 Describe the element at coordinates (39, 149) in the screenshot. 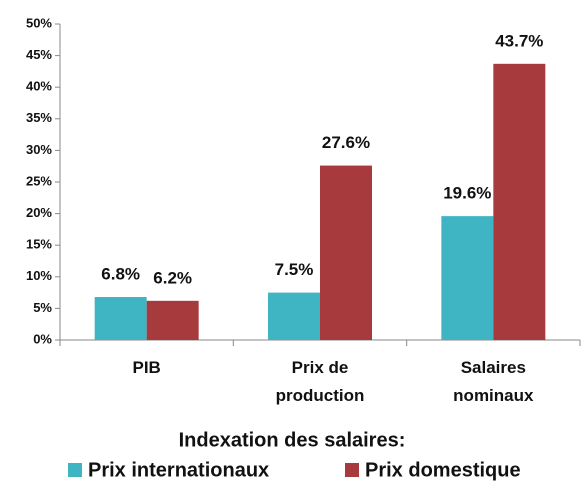

I see `y-tick-label: 30%` at that location.